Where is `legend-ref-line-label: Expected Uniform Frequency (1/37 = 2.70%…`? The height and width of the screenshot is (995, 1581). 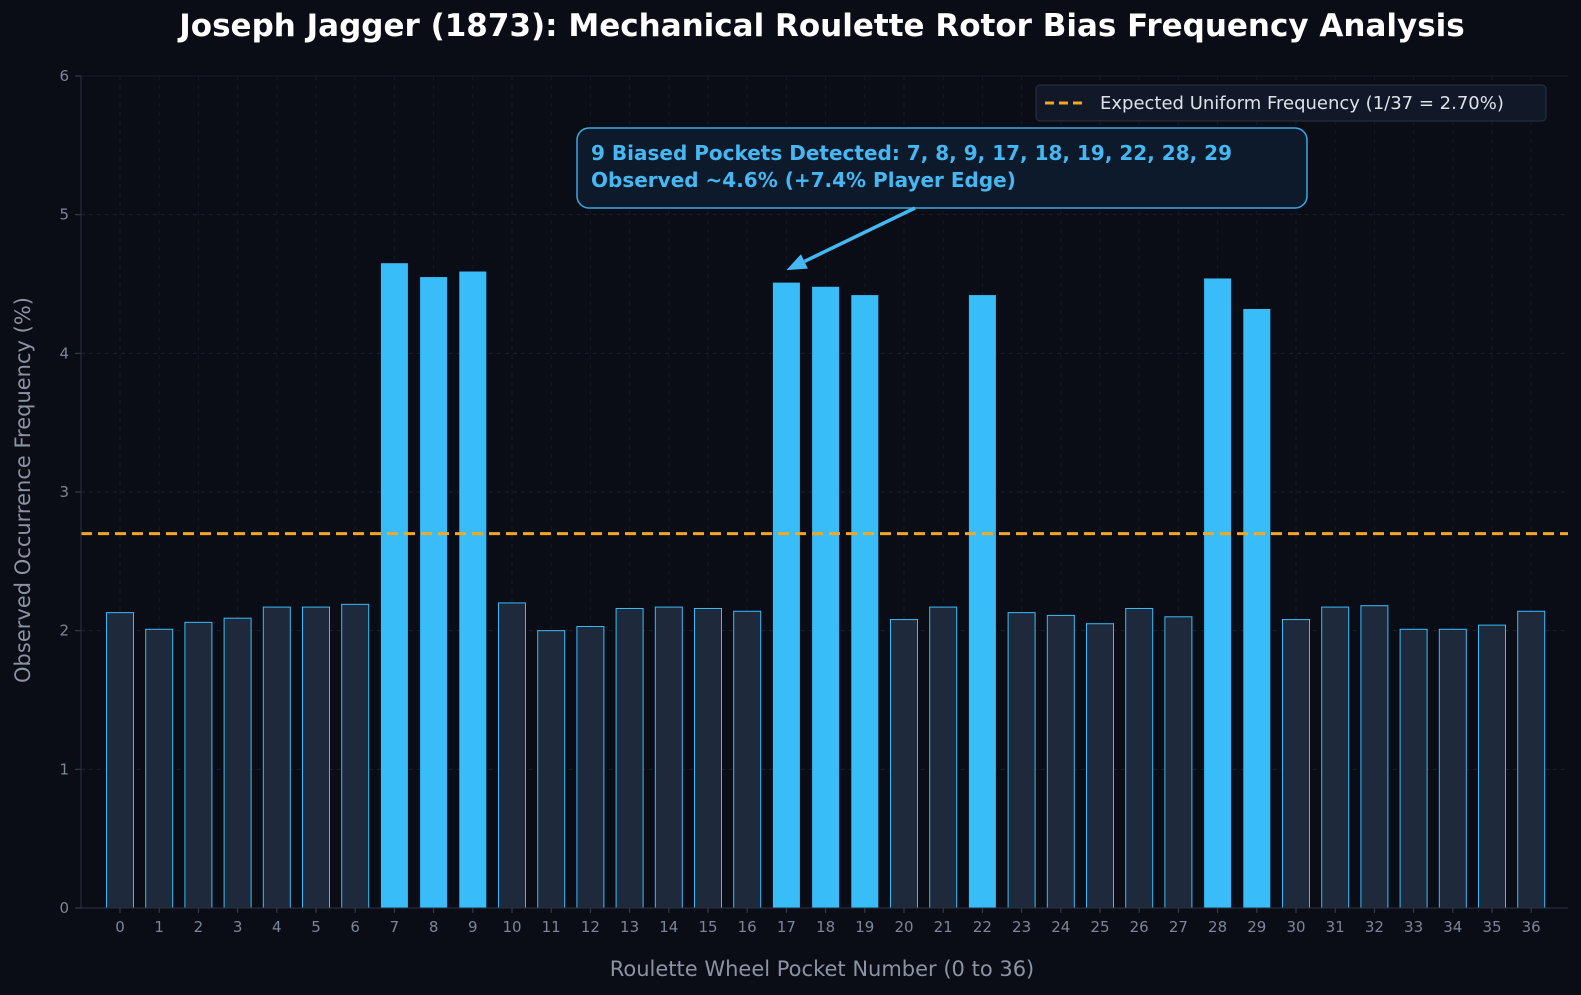
legend-ref-line-label: Expected Uniform Frequency (1/37 = 2.70%… is located at coordinates (1302, 103).